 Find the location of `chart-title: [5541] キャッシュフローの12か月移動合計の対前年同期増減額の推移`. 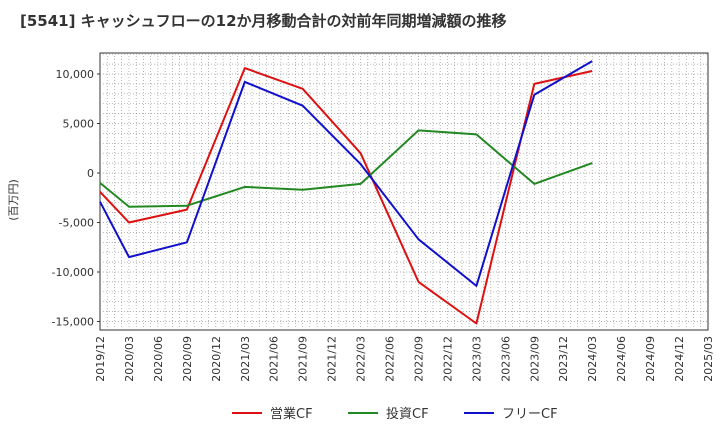

chart-title: [5541] キャッシュフローの12か月移動合計の対前年同期増減額の推移 is located at coordinates (263, 21).